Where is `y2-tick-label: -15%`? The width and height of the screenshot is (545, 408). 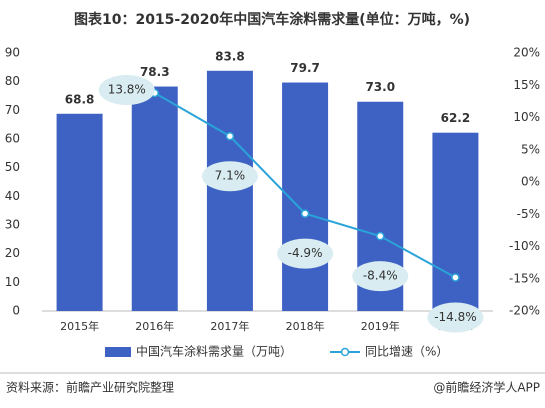
y2-tick-label: -15% is located at coordinates (524, 278).